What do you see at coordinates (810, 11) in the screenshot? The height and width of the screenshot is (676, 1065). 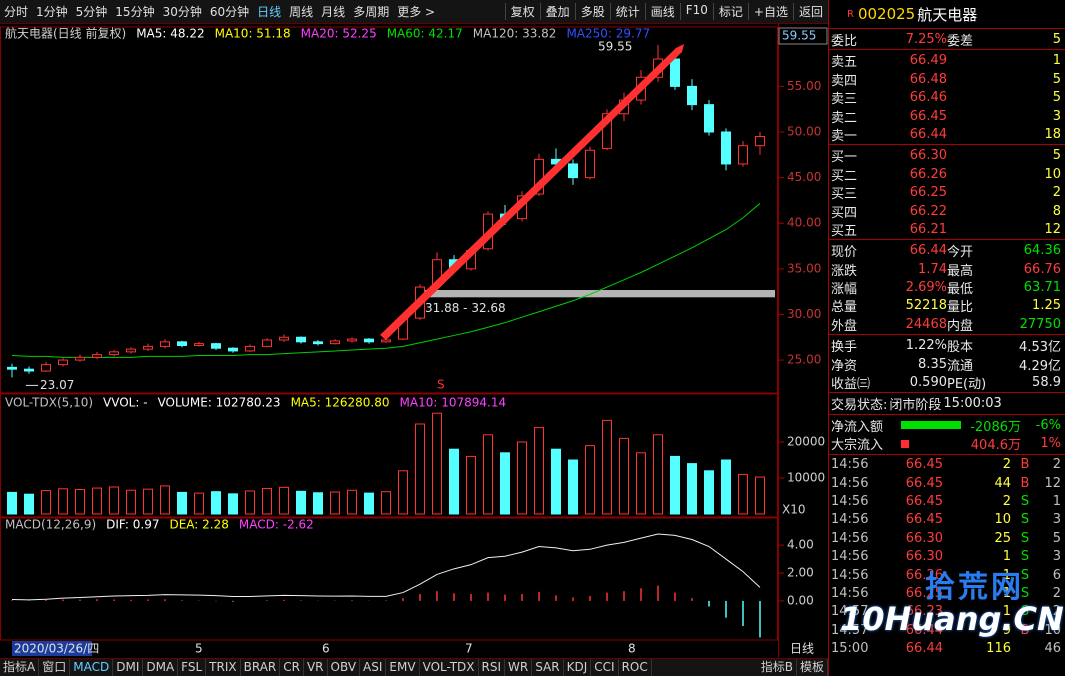 I see `toolbar-button: 返回` at bounding box center [810, 11].